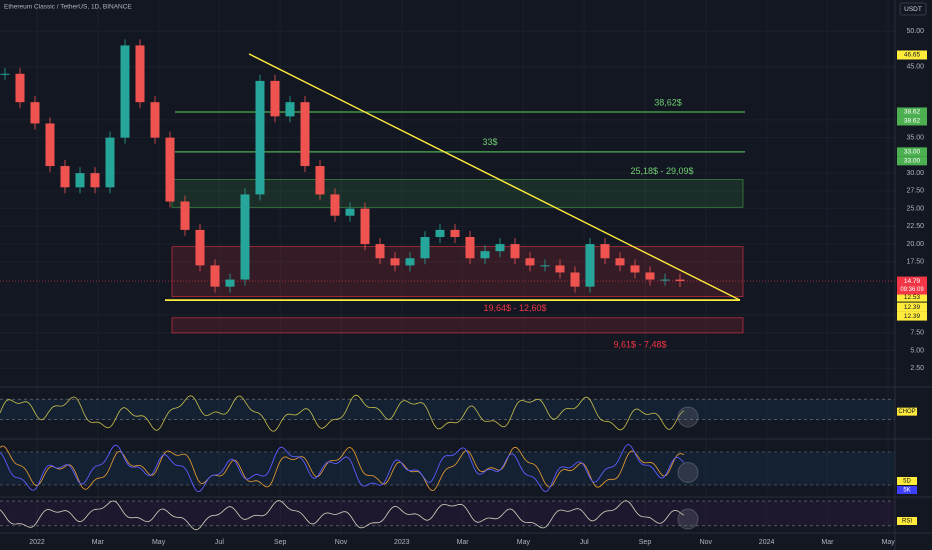  Describe the element at coordinates (906, 491) in the screenshot. I see `indicator-badge-label: 5K` at that location.